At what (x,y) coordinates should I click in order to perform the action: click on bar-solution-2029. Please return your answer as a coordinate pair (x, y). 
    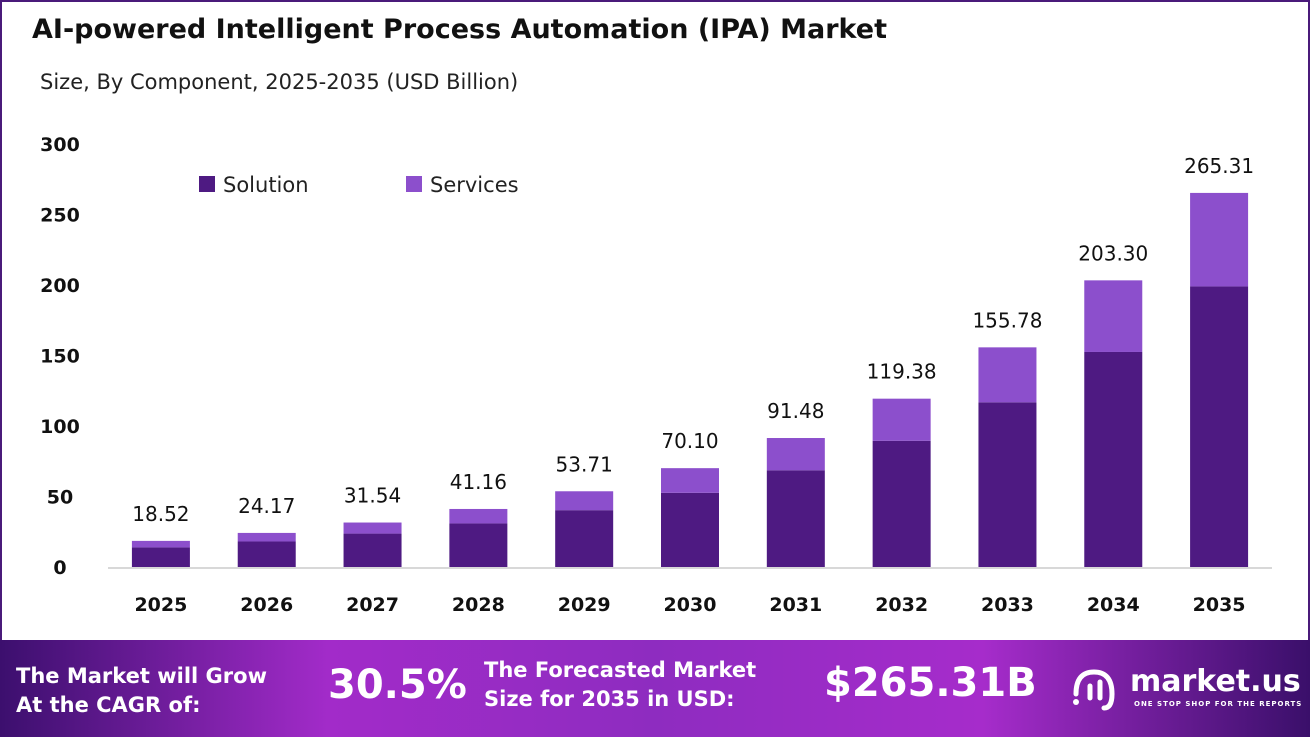
    Looking at the image, I should click on (584, 538).